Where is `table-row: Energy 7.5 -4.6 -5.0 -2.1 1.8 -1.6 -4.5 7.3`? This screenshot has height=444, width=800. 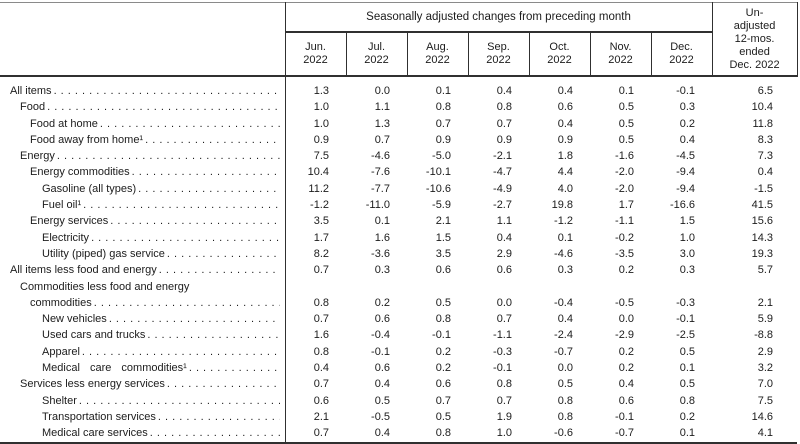 table-row: Energy 7.5 -4.6 -5.0 -2.1 1.8 -1.6 -4.5 7.3 is located at coordinates (398, 156).